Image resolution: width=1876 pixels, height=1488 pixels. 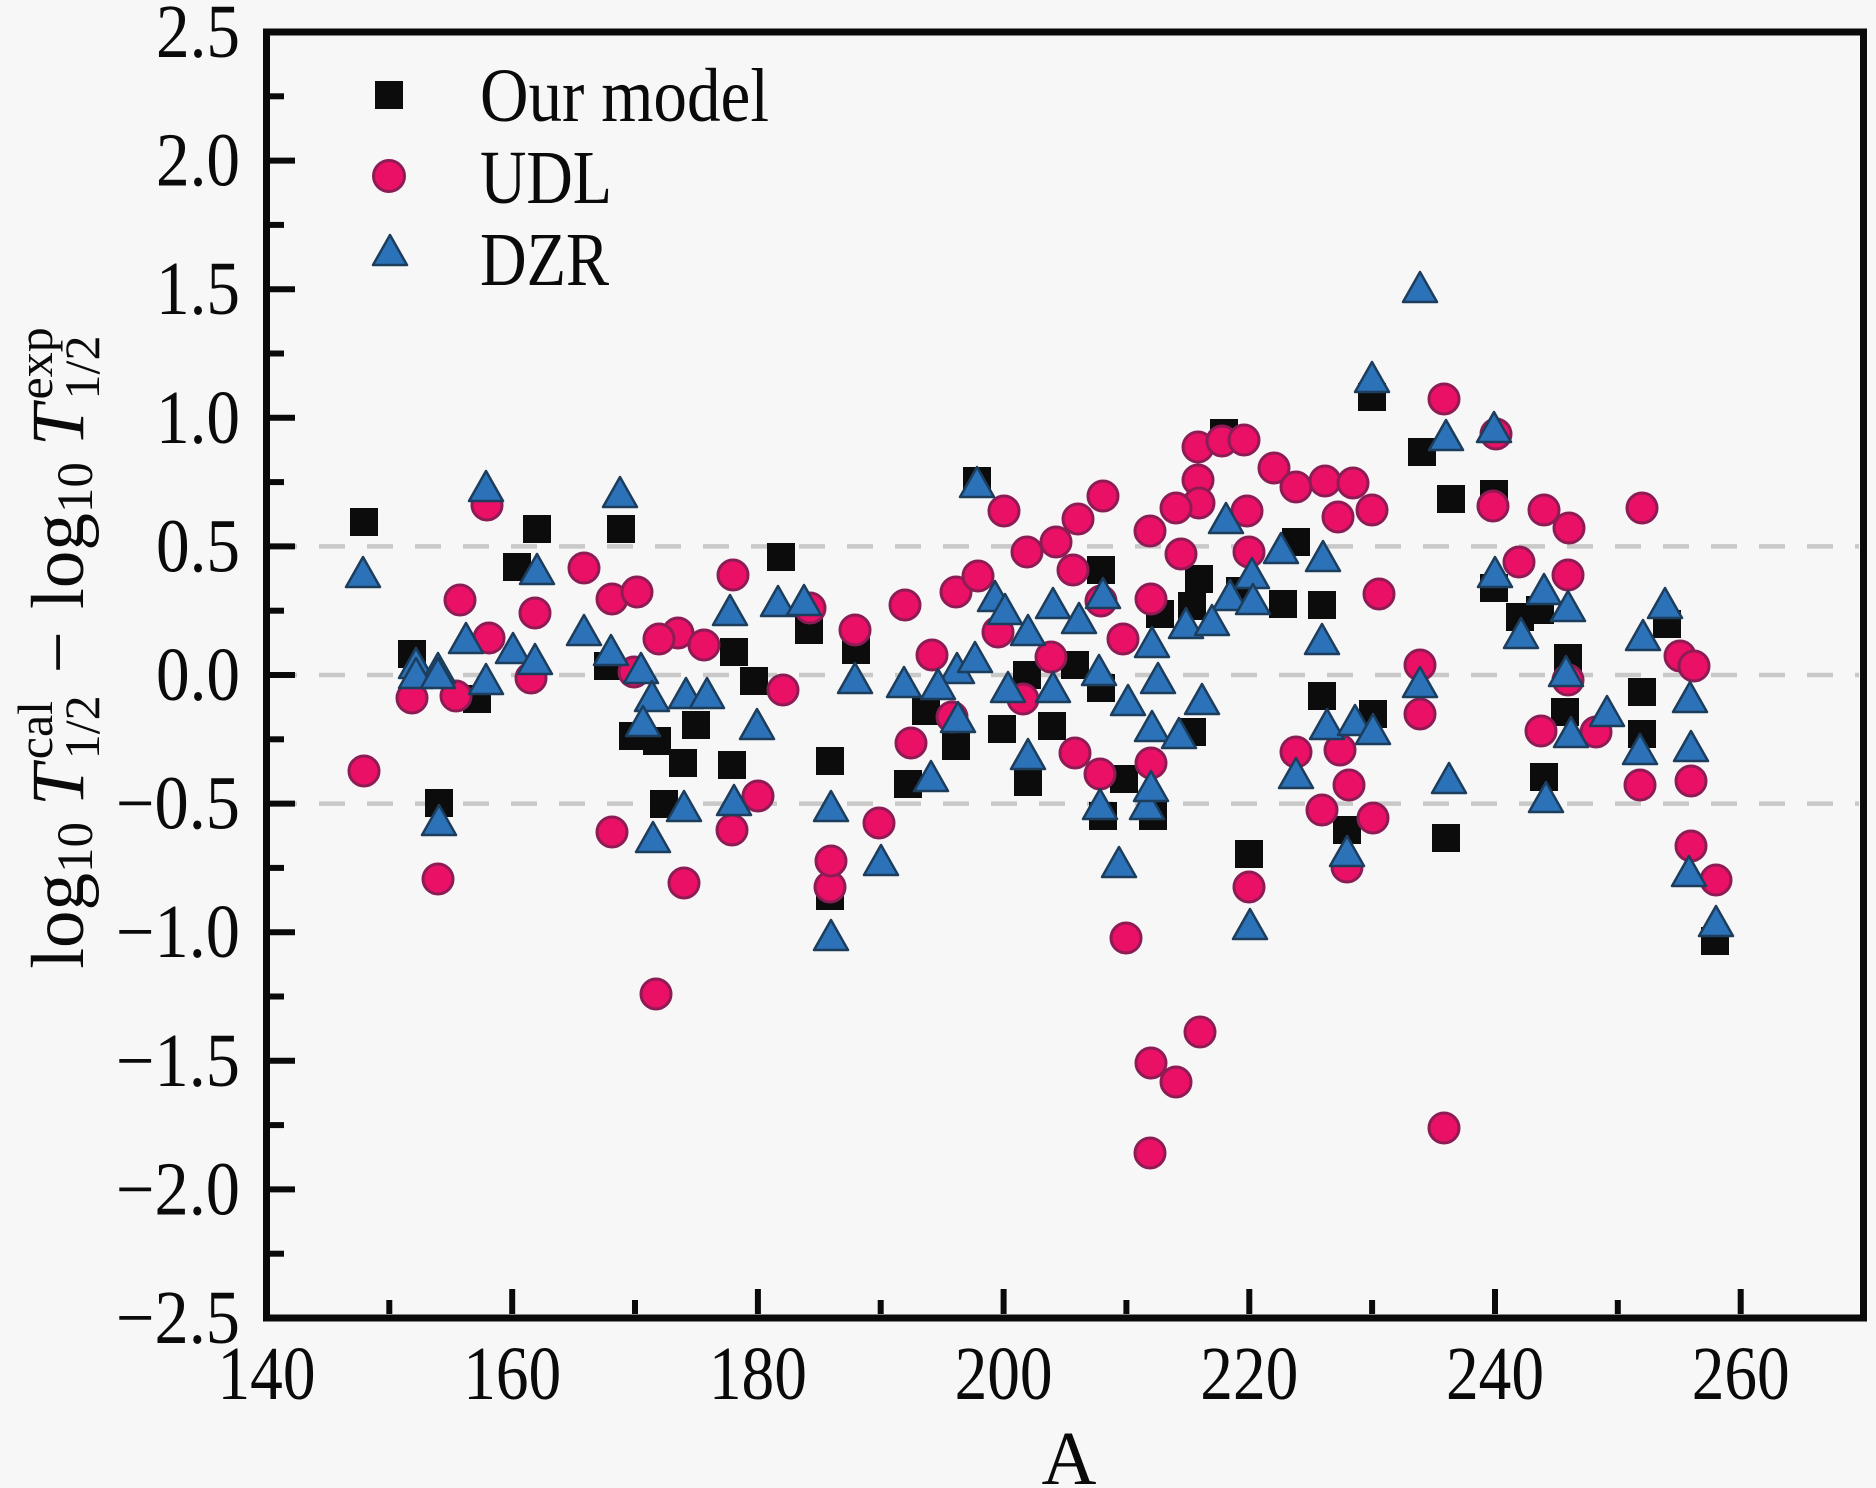 What do you see at coordinates (512, 1374) in the screenshot?
I see `svg-text: 160` at bounding box center [512, 1374].